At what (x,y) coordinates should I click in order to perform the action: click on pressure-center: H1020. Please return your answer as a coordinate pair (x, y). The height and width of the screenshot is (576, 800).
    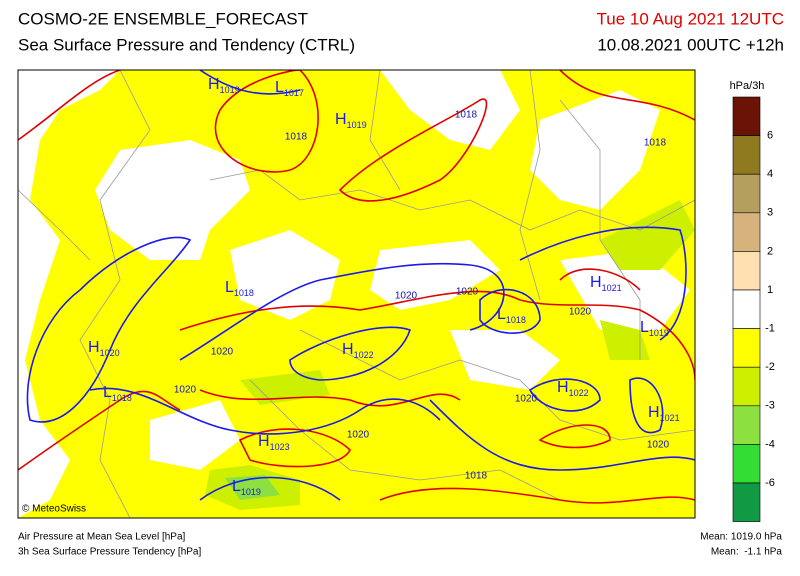
    Looking at the image, I should click on (104, 348).